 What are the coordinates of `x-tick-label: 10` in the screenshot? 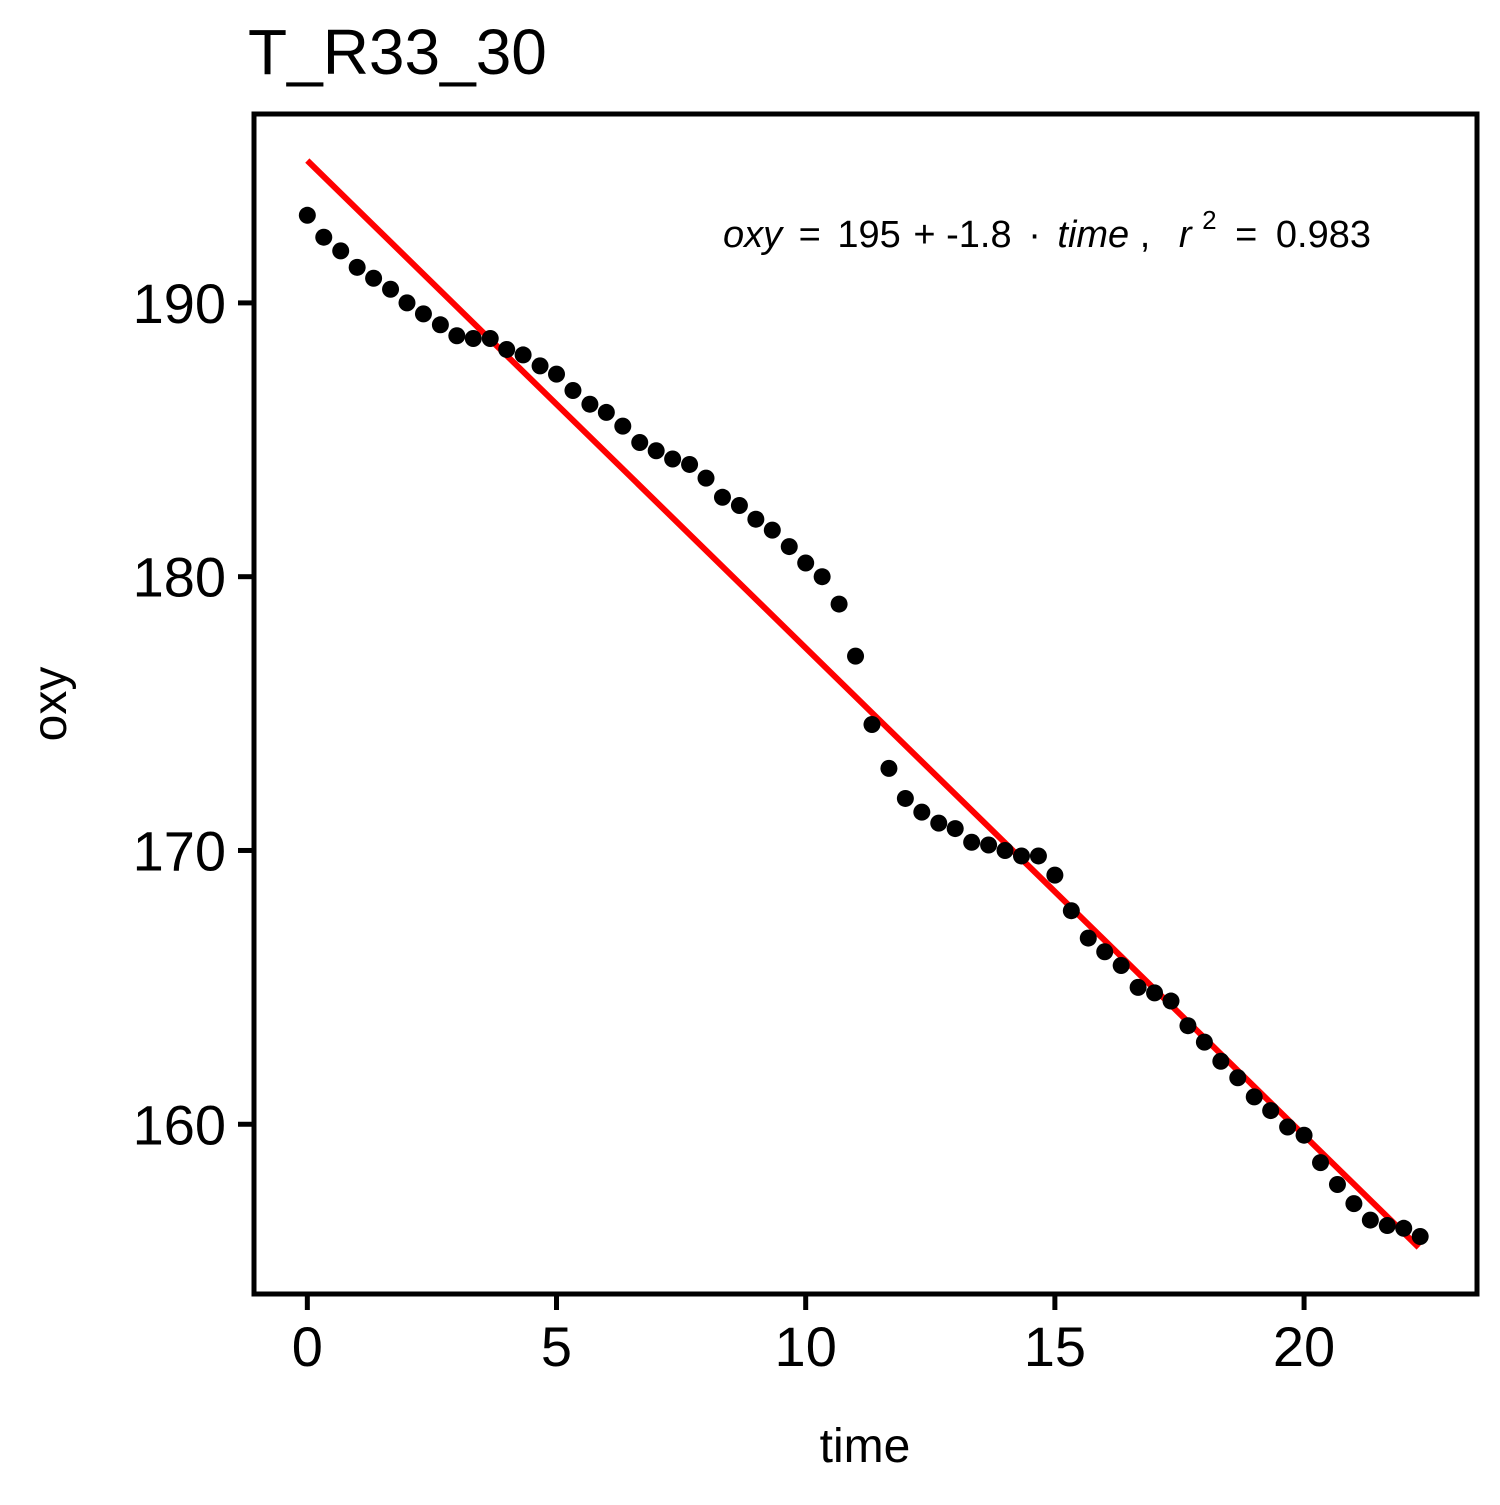 It's located at (806, 1346).